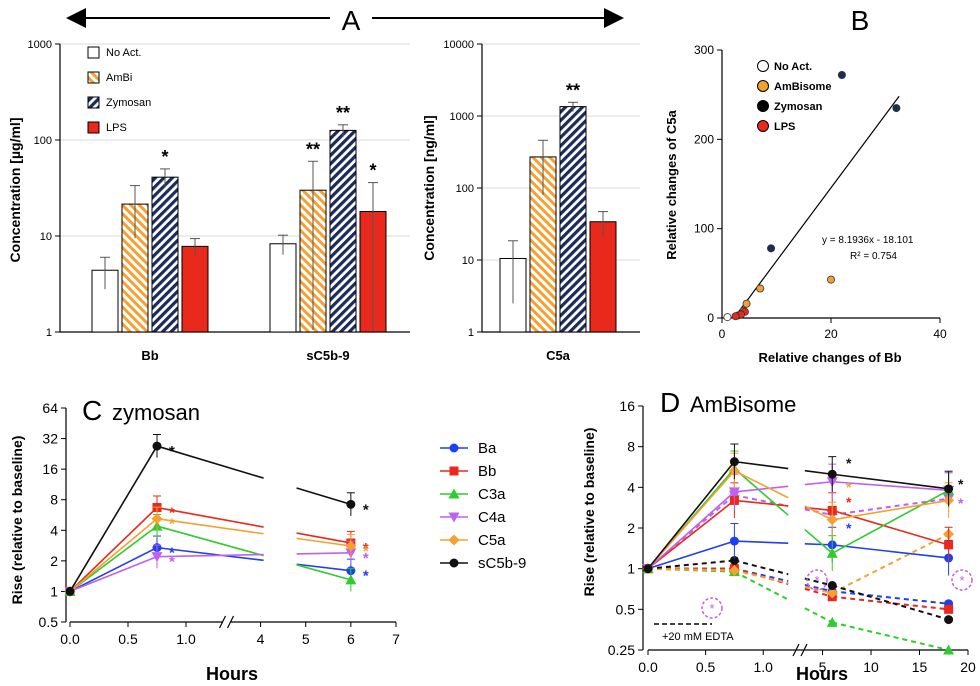 This screenshot has width=980, height=686. Describe the element at coordinates (920, 667) in the screenshot. I see `d-x-tick-label: 15` at that location.